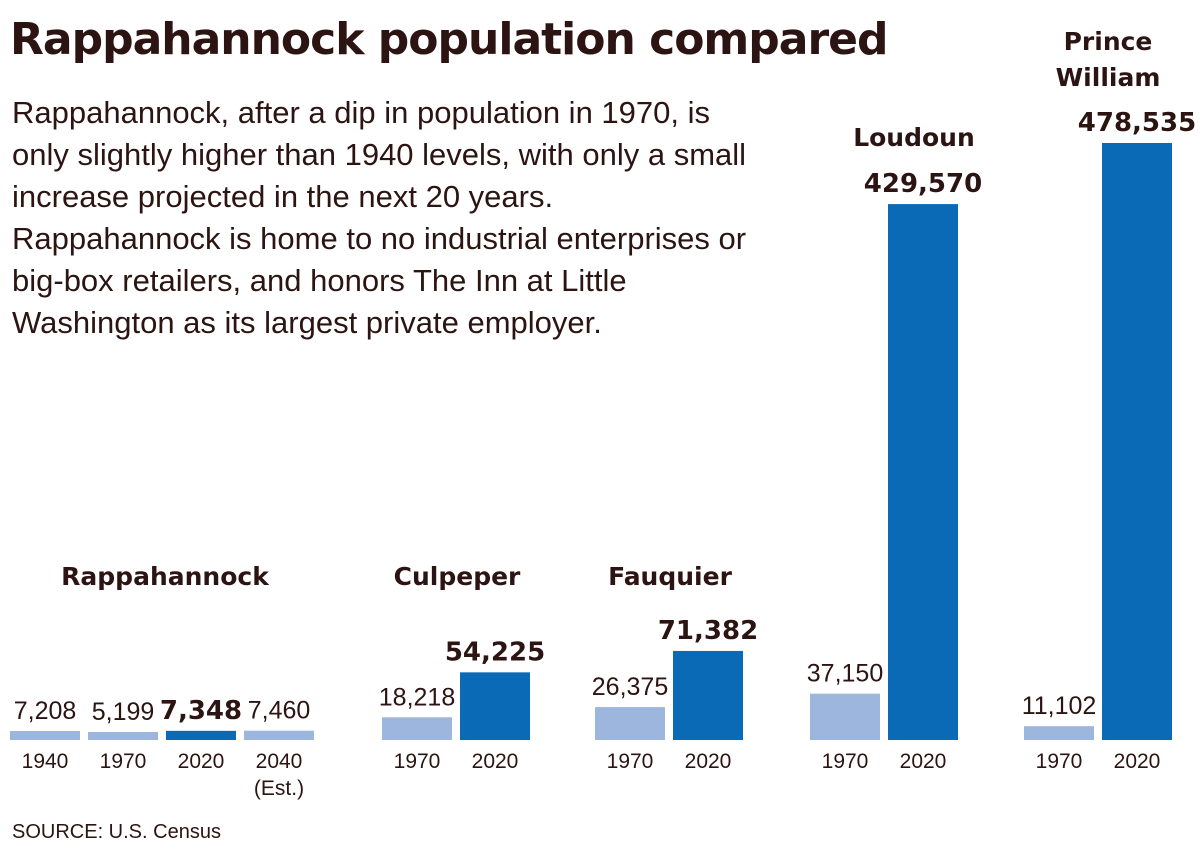 This screenshot has width=1200, height=855. Describe the element at coordinates (1059, 706) in the screenshot. I see `value-label-prince-william-1970: 11,102` at that location.